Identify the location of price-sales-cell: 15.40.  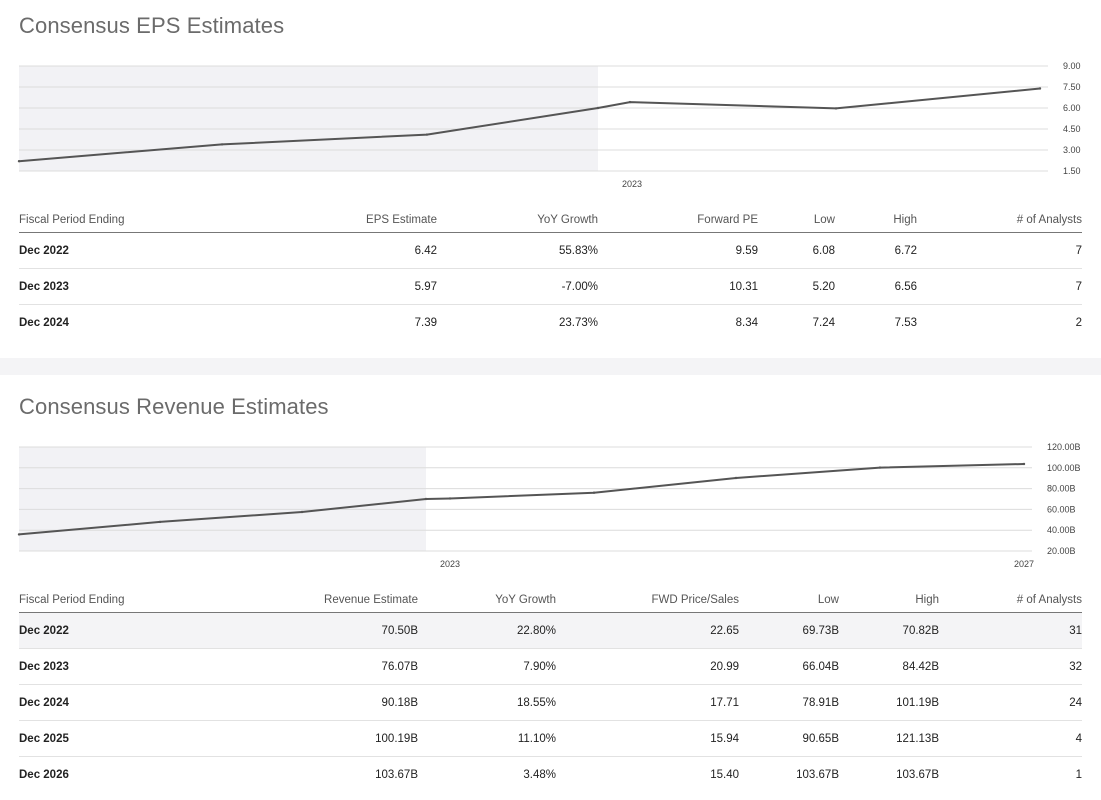
(724, 774).